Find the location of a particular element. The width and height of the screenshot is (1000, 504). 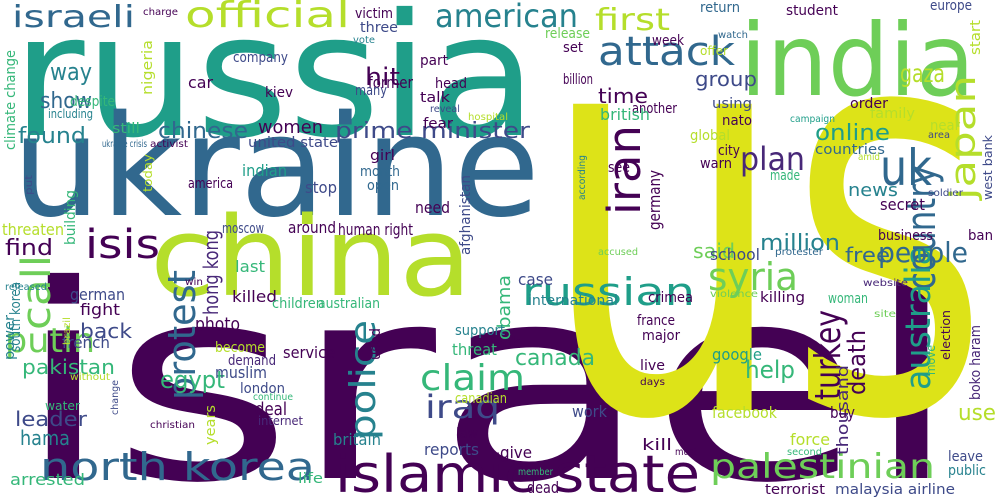

word: order is located at coordinates (869, 104).